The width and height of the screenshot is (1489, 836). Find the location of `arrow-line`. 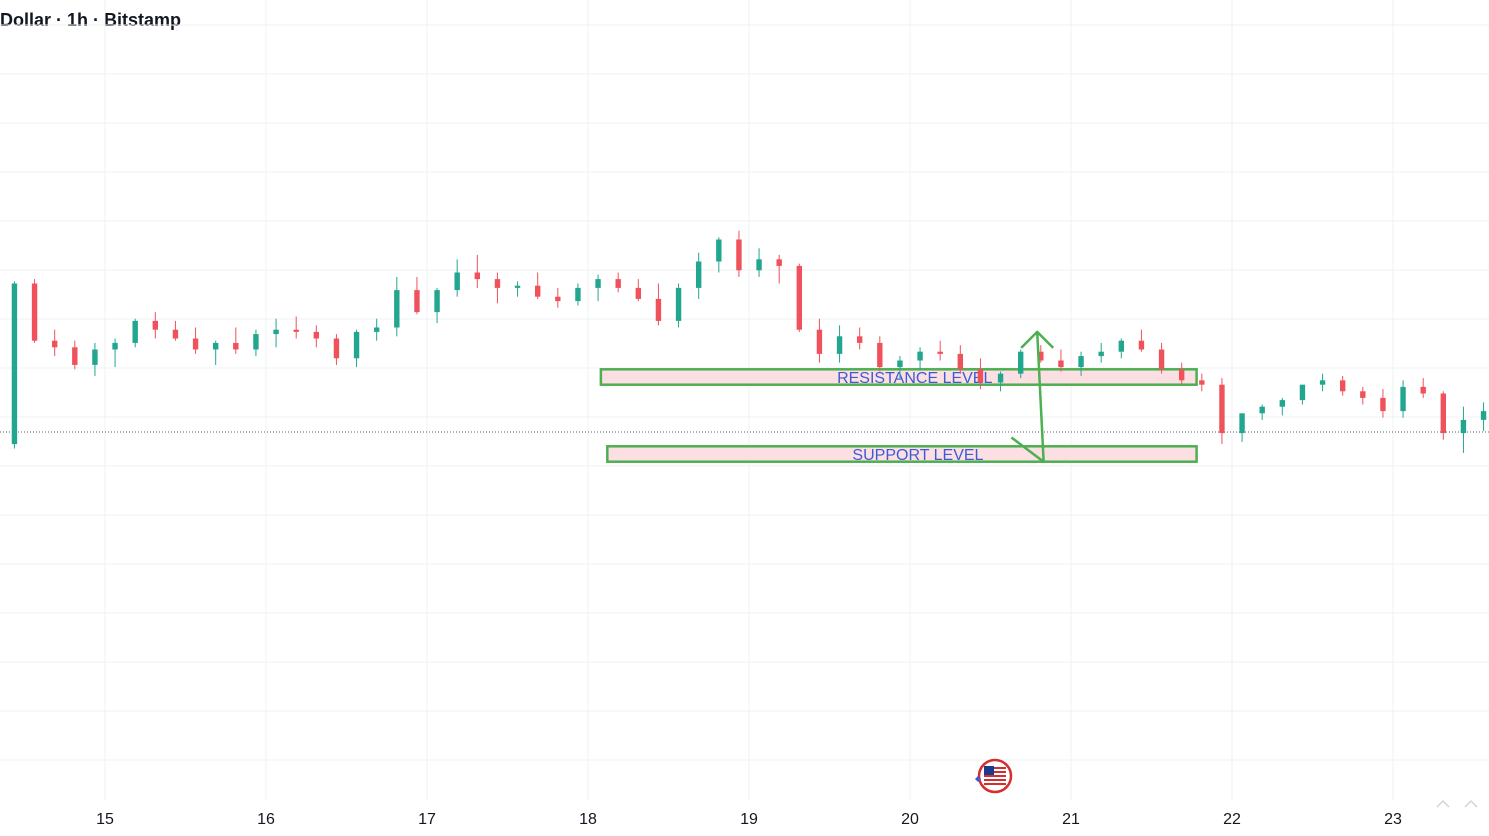

arrow-line is located at coordinates (1027, 397).